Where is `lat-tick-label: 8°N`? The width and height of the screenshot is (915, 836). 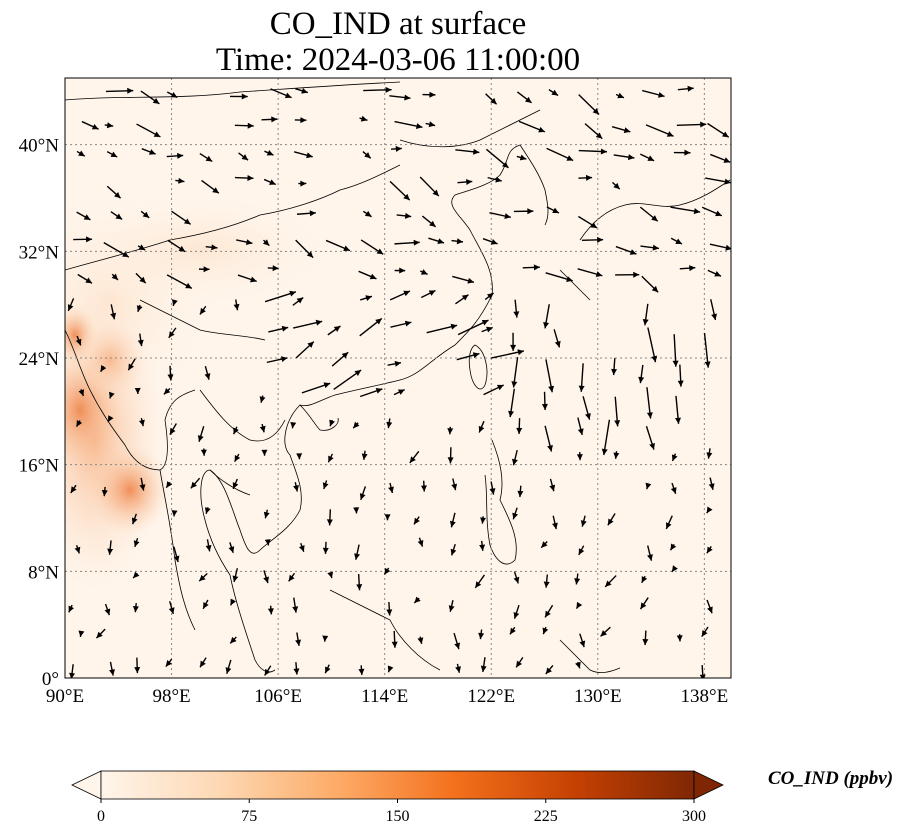
lat-tick-label: 8°N is located at coordinates (43, 572).